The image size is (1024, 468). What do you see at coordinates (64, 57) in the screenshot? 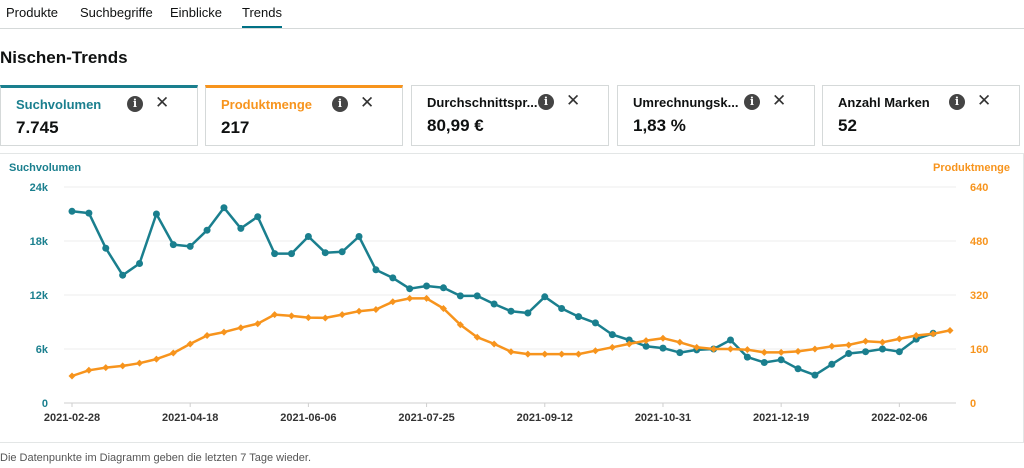
I see `page-title: Nischen-Trends` at bounding box center [64, 57].